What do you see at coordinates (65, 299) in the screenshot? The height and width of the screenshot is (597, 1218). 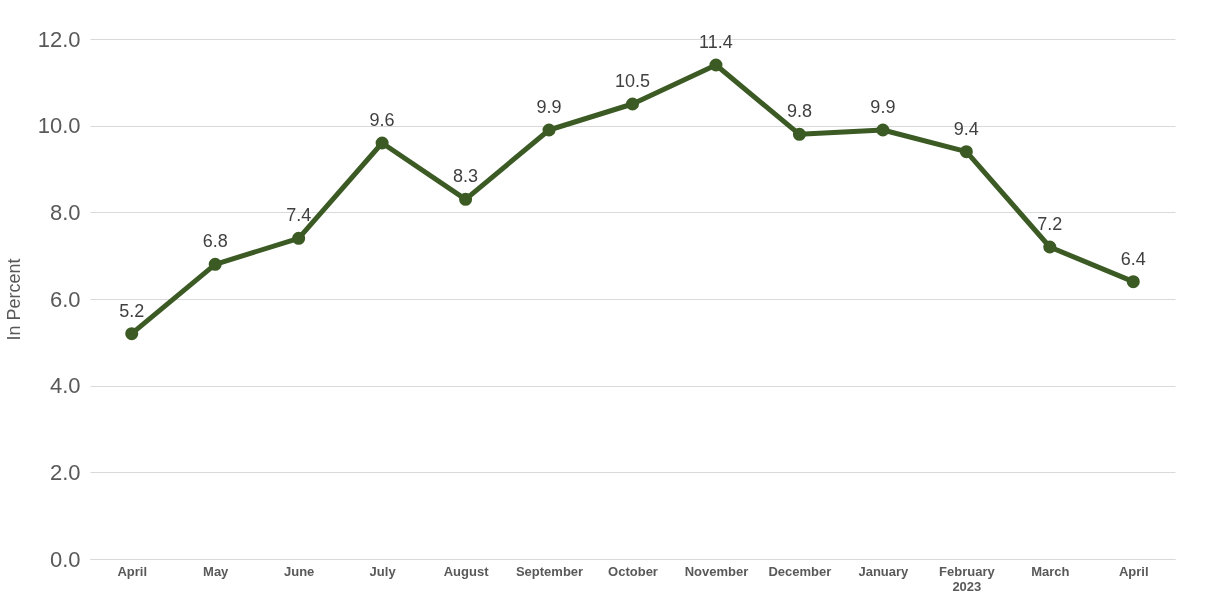 I see `y-tick-label: 6.0` at bounding box center [65, 299].